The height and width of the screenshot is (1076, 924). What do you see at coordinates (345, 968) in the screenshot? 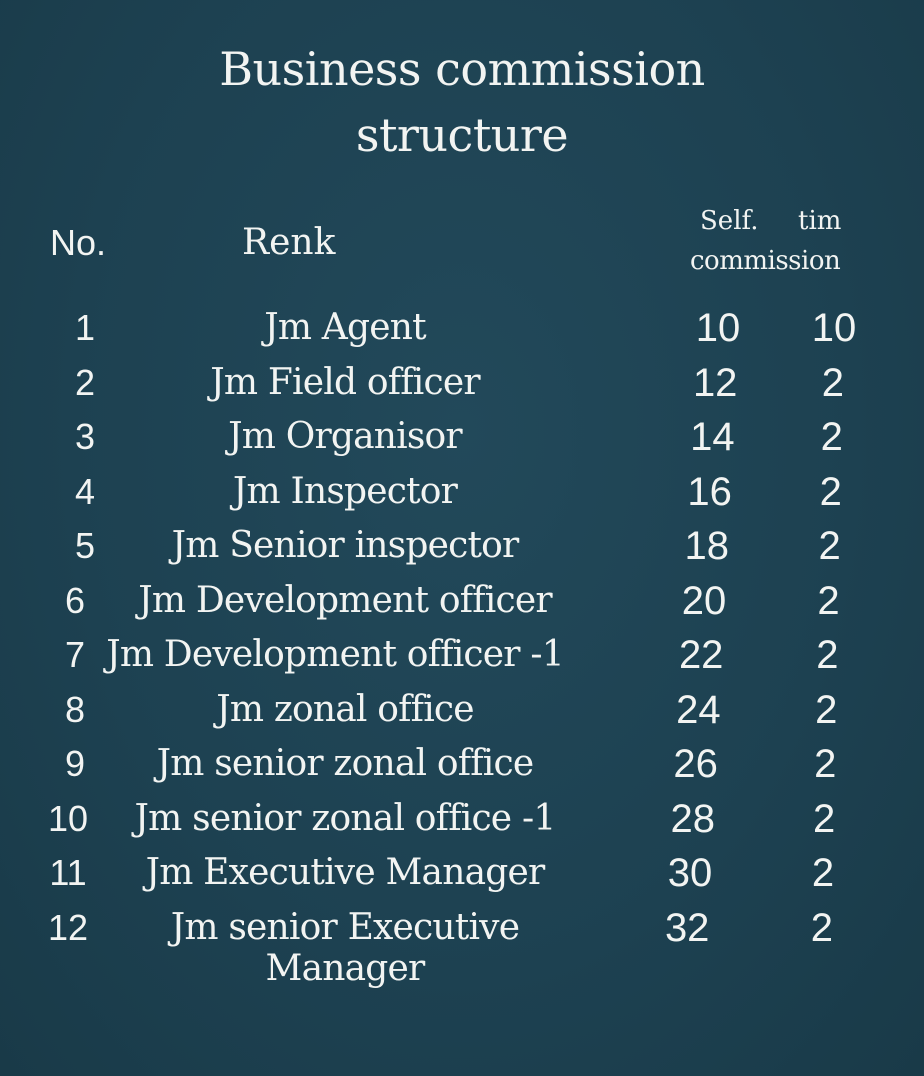
I see `row-12-rank-continuation: Manager` at bounding box center [345, 968].